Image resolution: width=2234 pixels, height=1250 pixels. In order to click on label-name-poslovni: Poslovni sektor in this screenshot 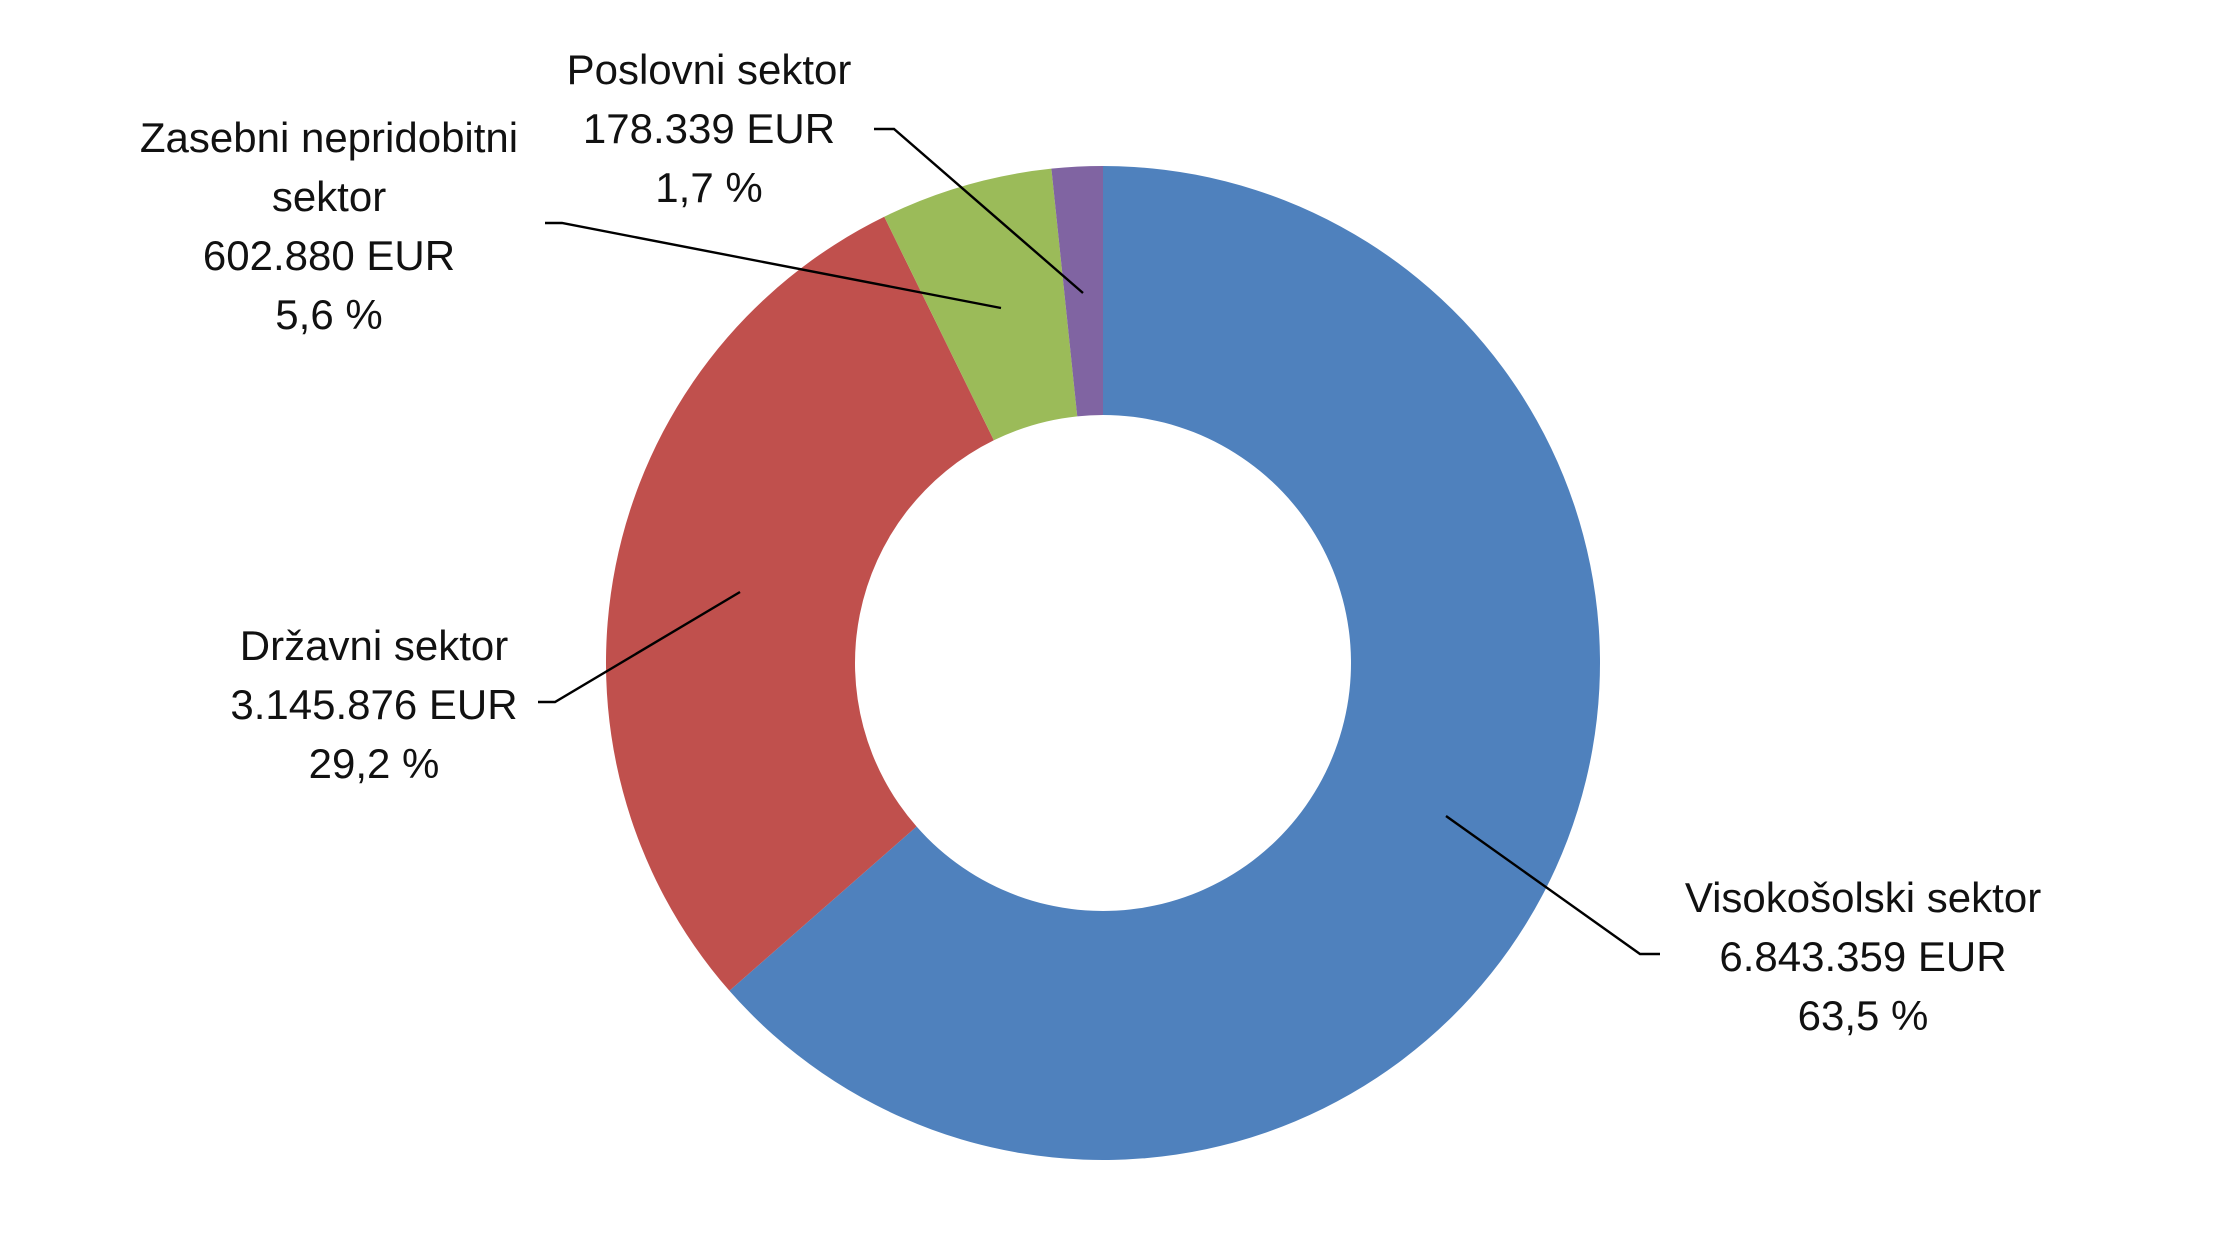, I will do `click(709, 69)`.